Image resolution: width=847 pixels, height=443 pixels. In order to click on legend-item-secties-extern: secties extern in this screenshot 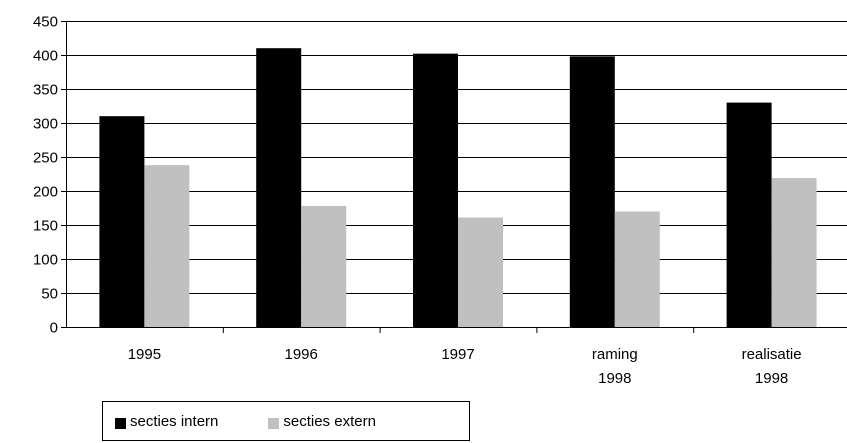, I will do `click(322, 421)`.